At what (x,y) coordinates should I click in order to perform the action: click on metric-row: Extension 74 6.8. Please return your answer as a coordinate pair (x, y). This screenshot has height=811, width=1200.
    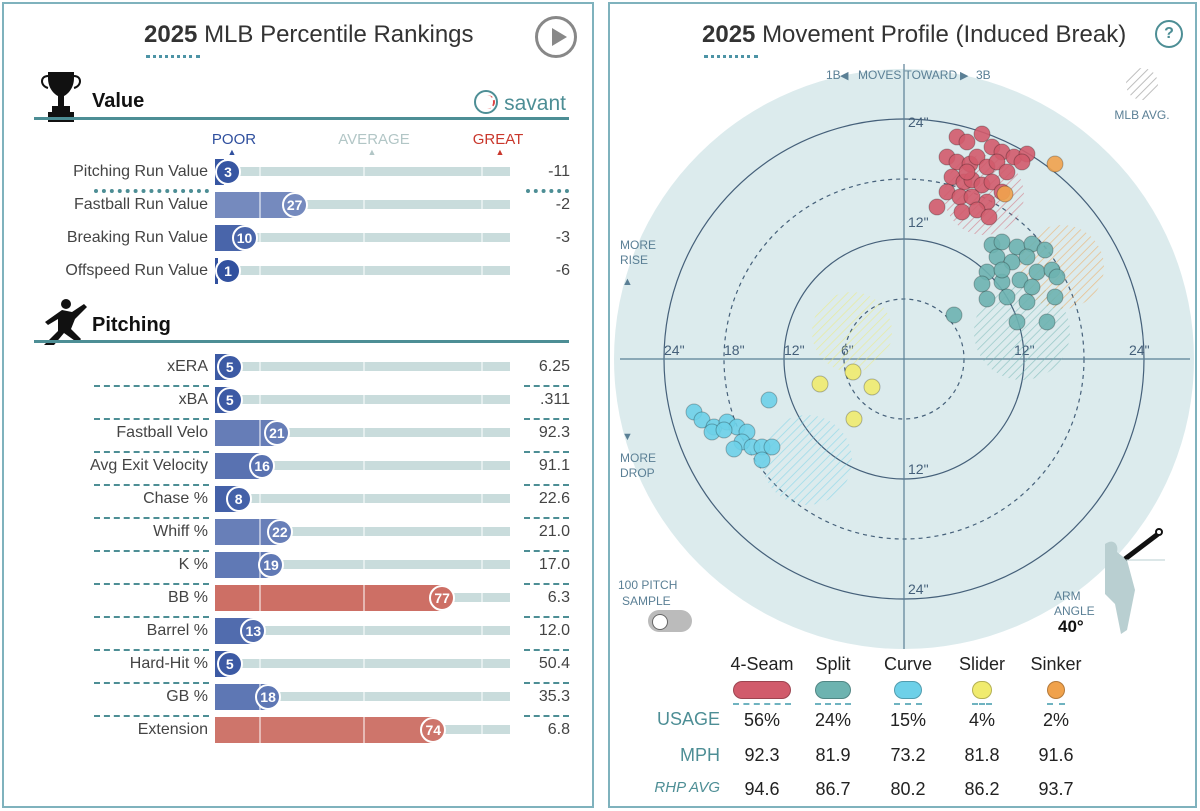
    Looking at the image, I should click on (300, 731).